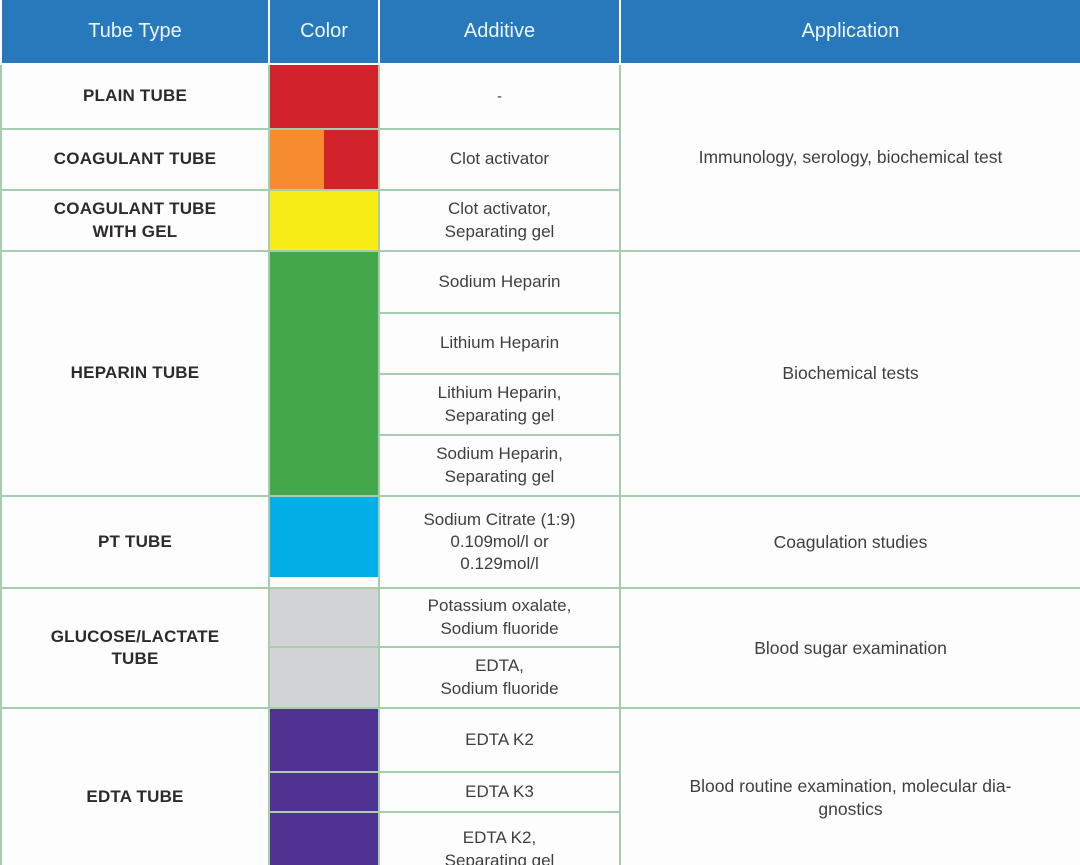 This screenshot has width=1080, height=865. I want to click on cell-additive-heparin-1: Lithium Heparin, so click(499, 343).